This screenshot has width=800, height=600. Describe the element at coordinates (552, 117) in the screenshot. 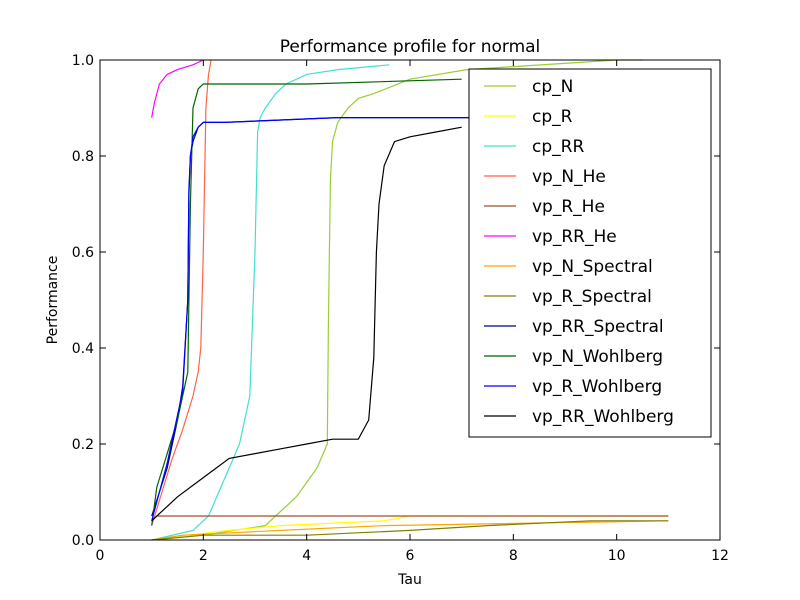

I see `legend-label-cp-r: cp_R` at that location.